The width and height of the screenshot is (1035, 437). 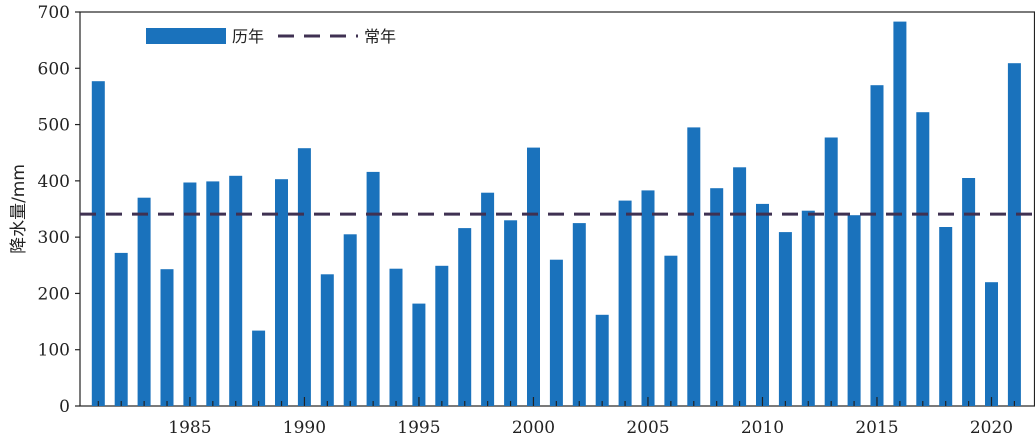 What do you see at coordinates (54, 13) in the screenshot?
I see `y-tick-label-700: 700` at bounding box center [54, 13].